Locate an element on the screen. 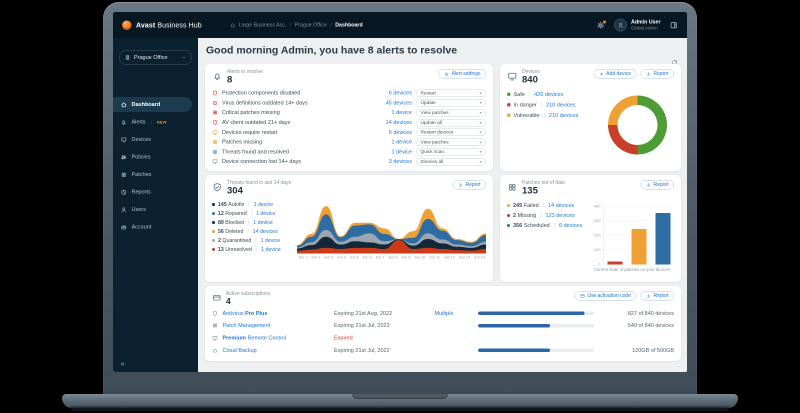  threats-legend-item: 89 Blocked | 1 device is located at coordinates (251, 222).